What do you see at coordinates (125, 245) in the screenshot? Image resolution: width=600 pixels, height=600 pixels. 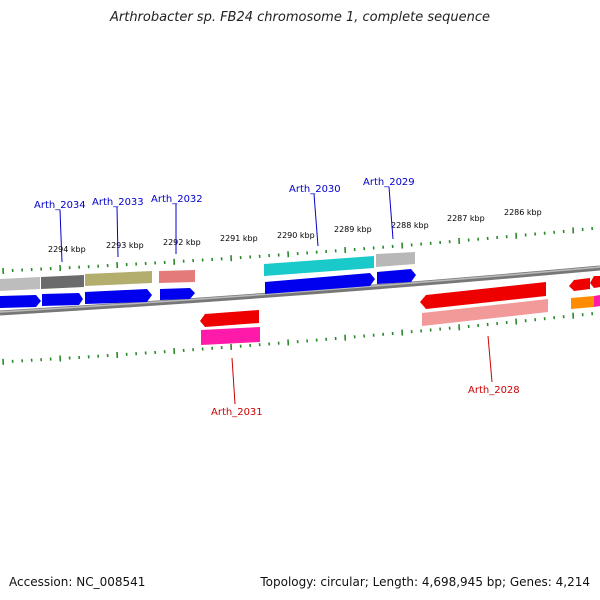 I see `kbp-label: 2293 kbp` at bounding box center [125, 245].